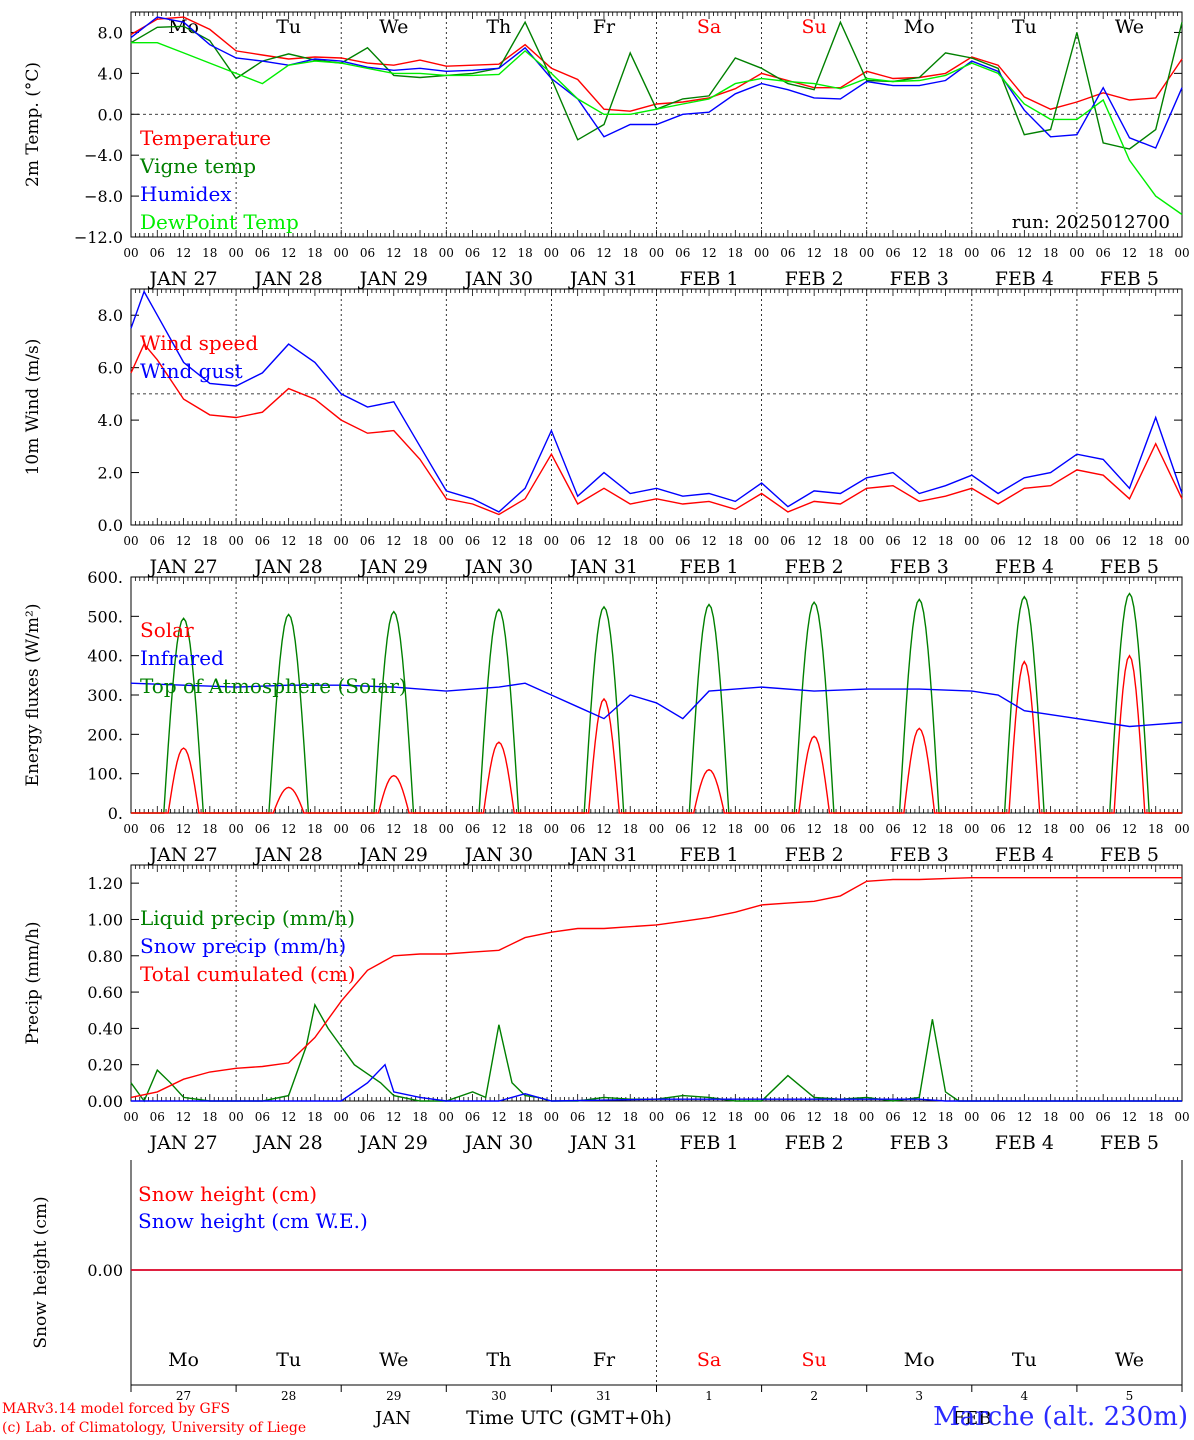  Describe the element at coordinates (1091, 222) in the screenshot. I see `run-label: run: 2025012700` at that location.